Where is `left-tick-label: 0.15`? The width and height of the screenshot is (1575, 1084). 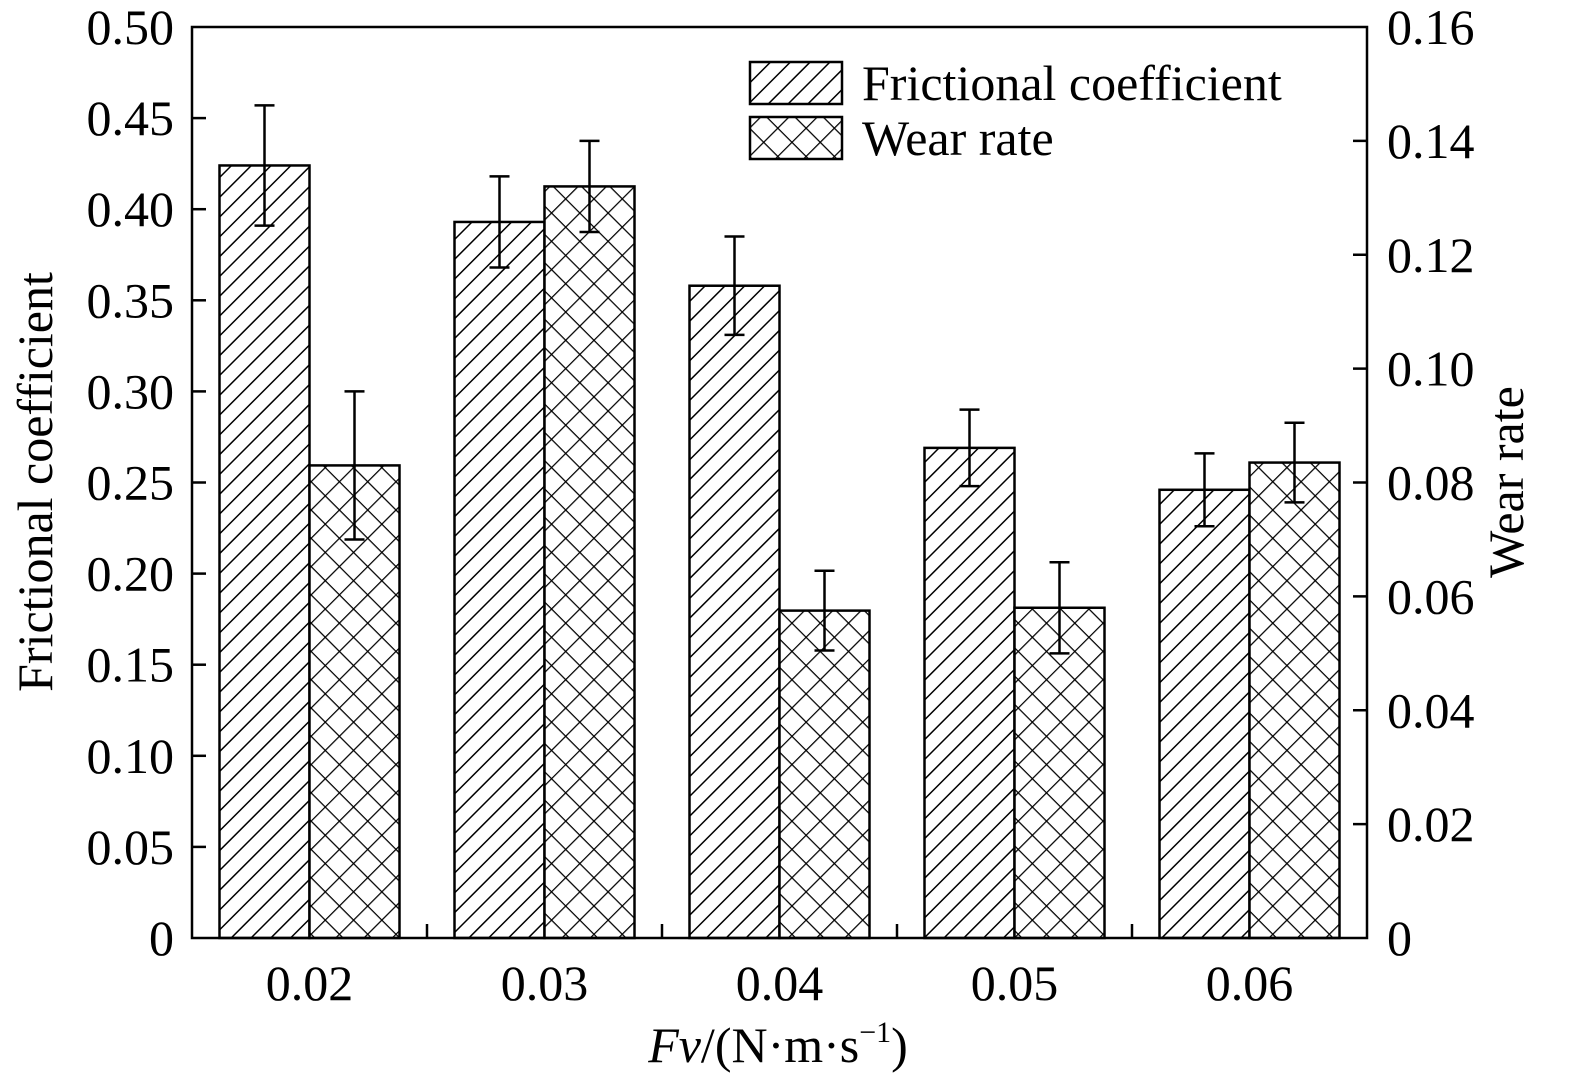 left-tick-label: 0.15 is located at coordinates (131, 665).